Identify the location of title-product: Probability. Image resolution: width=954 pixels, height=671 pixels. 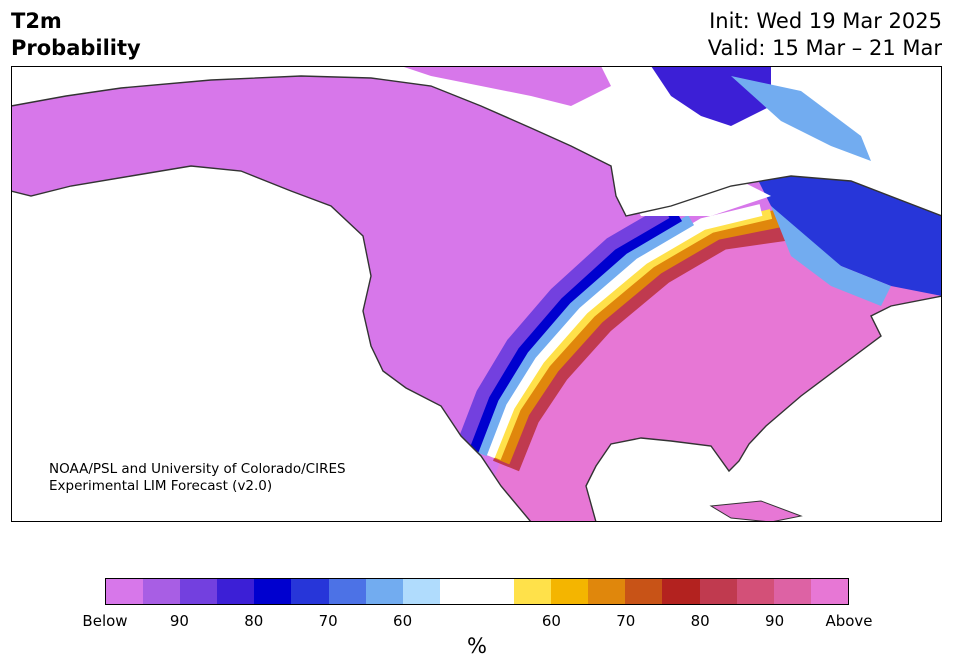
(76, 48).